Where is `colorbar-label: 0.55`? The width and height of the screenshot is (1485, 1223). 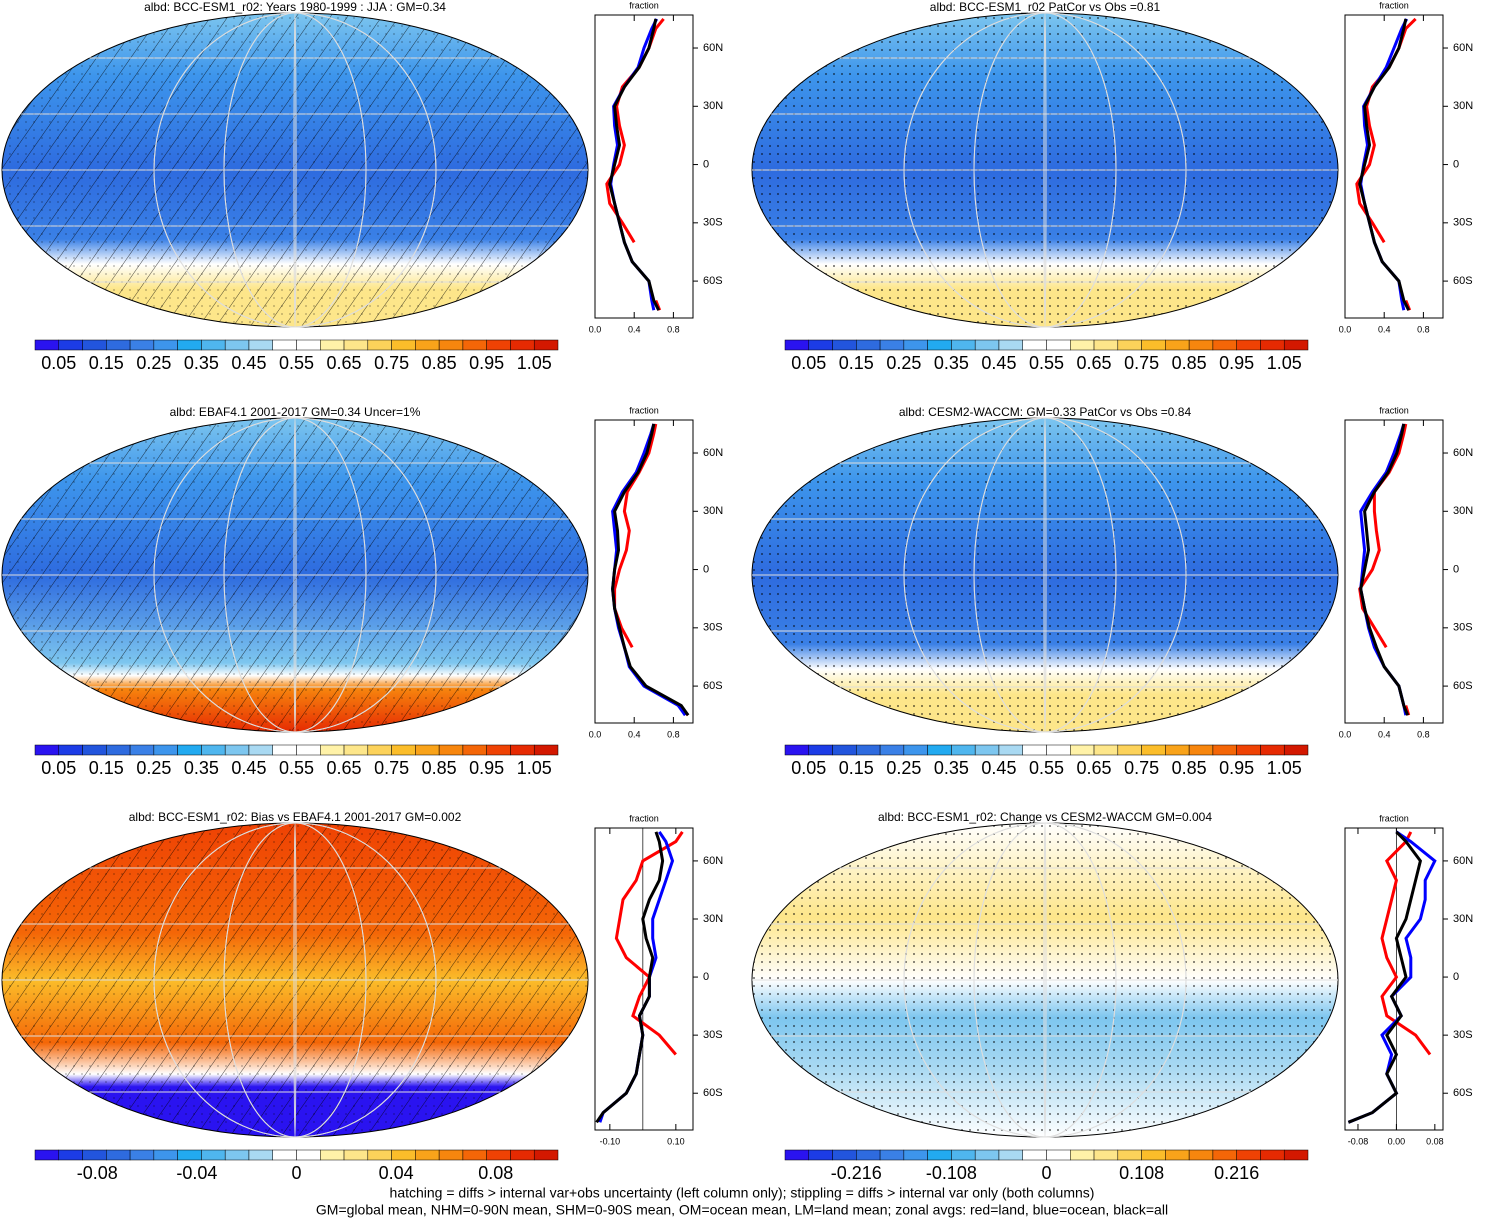 colorbar-label: 0.55 is located at coordinates (296, 363).